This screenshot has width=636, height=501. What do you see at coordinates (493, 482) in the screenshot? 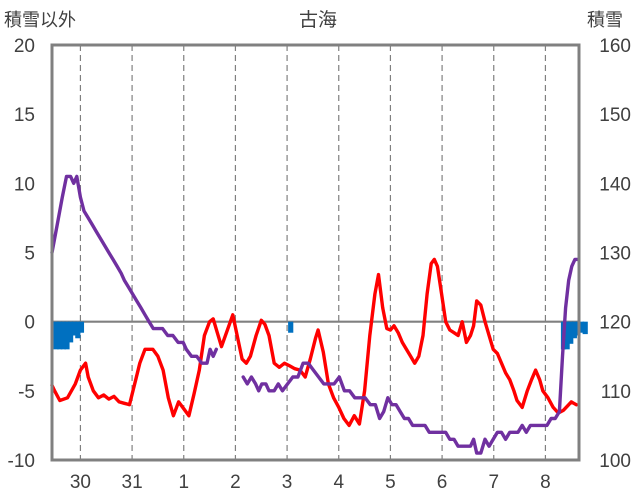
I see `x-tick-label: 7` at bounding box center [493, 482].